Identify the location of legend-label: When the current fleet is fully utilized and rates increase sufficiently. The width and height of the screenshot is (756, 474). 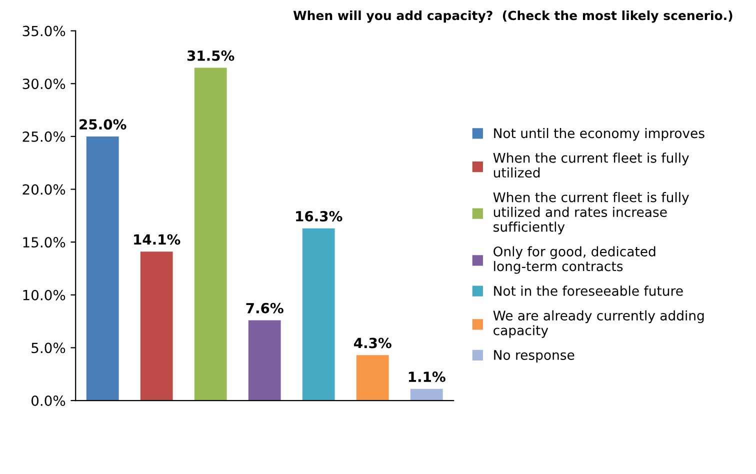
(591, 213).